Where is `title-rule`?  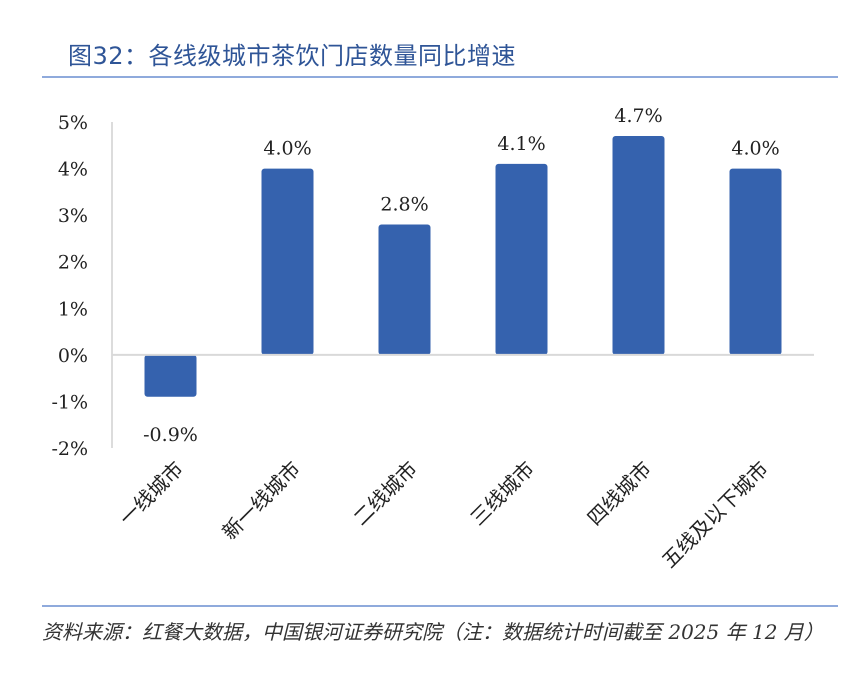
title-rule is located at coordinates (440, 77).